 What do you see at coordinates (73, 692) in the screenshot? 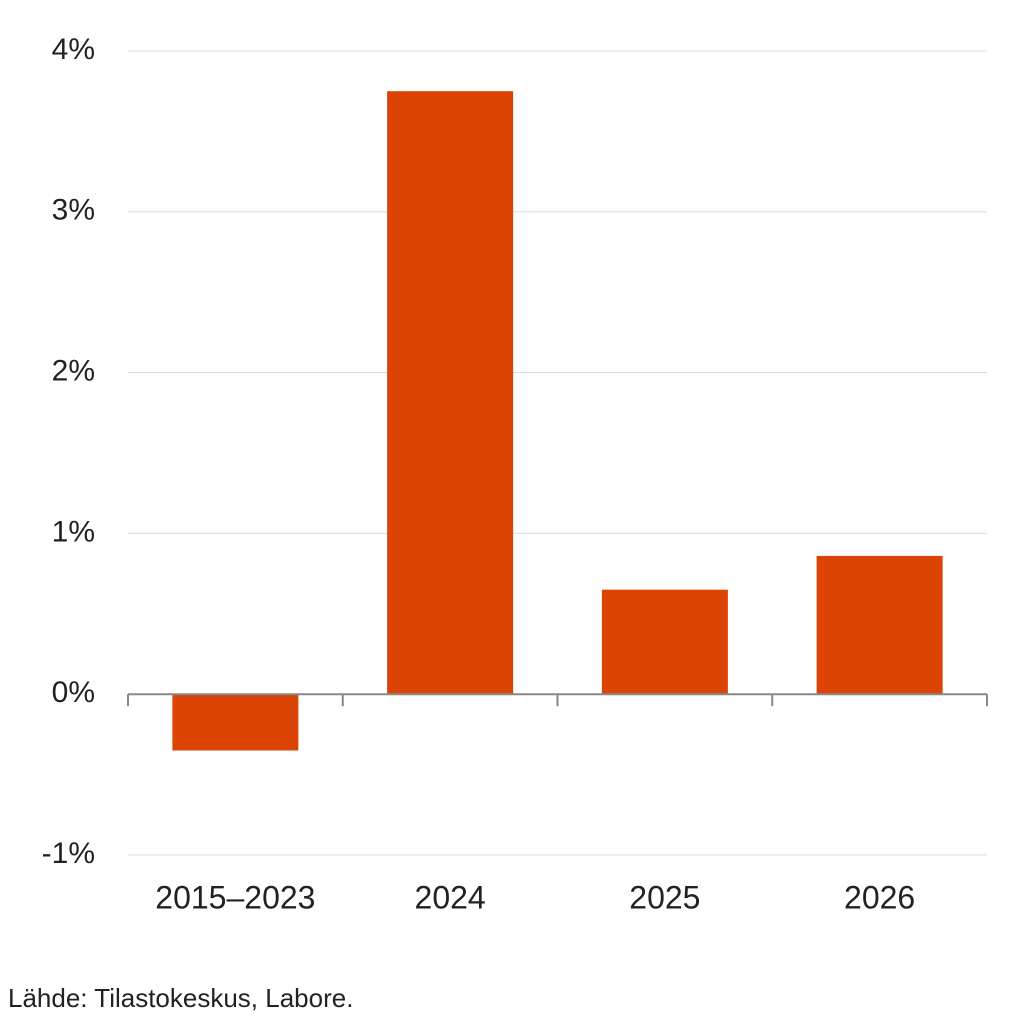
I see `y-tick-label: 0%` at bounding box center [73, 692].